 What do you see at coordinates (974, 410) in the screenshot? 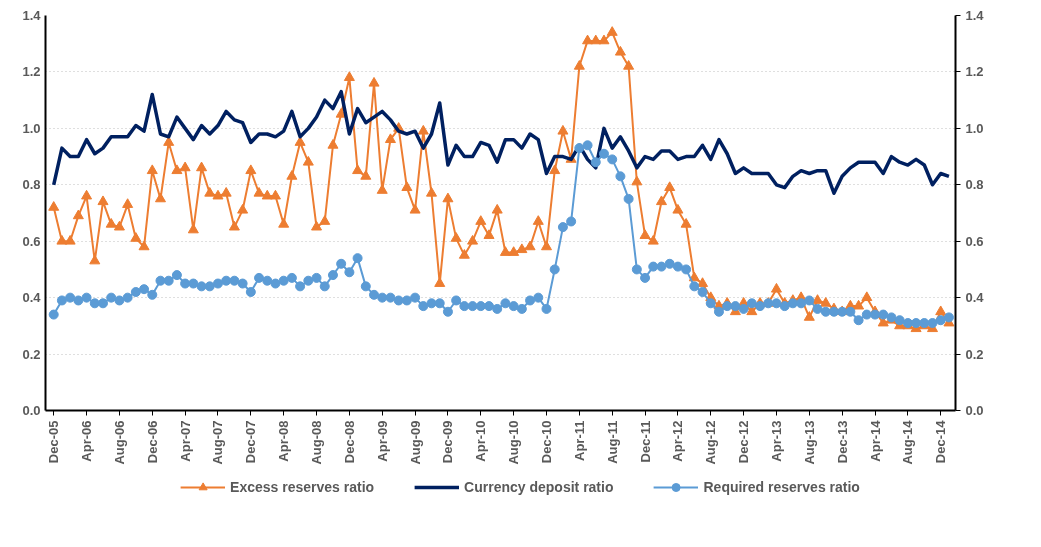
I see `y2-tick-label: 0.0` at bounding box center [974, 410].